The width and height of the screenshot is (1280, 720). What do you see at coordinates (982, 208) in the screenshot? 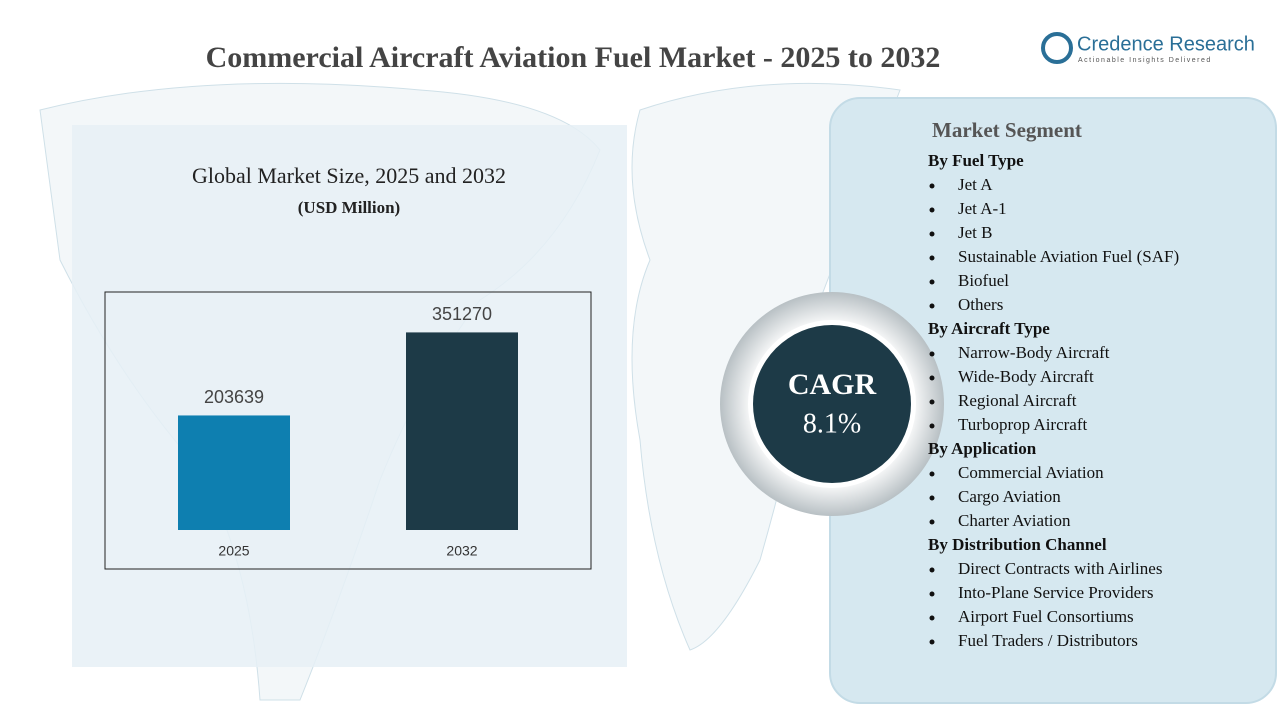
I see `segment-item: Jet A-1` at bounding box center [982, 208].